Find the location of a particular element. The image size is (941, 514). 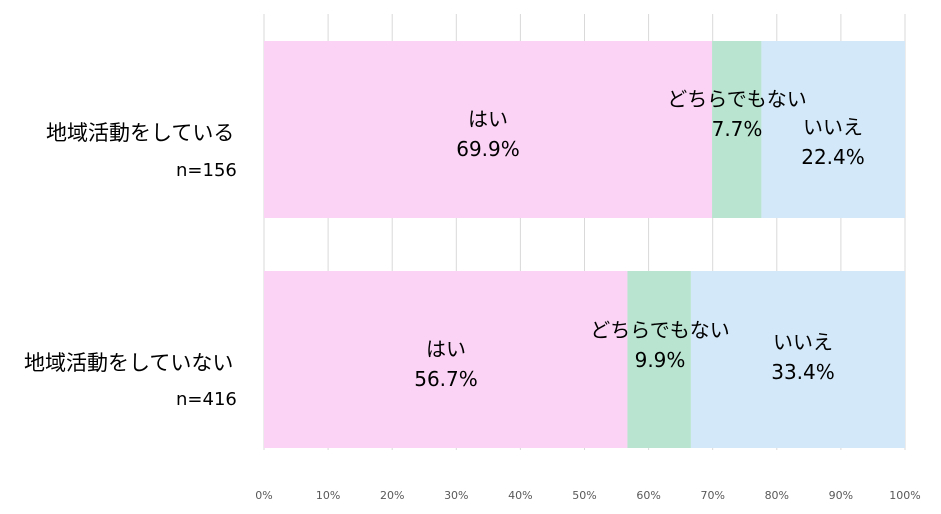

x-tick-label: 60% is located at coordinates (648, 495).